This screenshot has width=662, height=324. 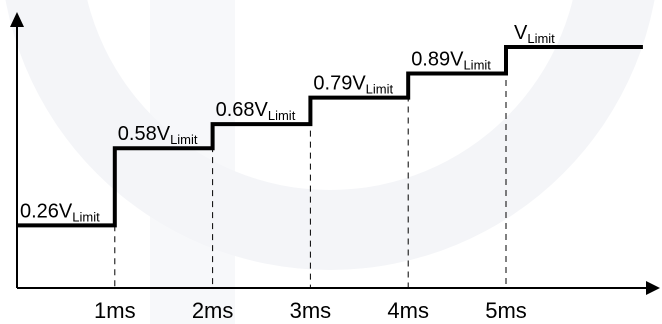 I want to click on step-label-2: 0.58VLimit, so click(x=158, y=135).